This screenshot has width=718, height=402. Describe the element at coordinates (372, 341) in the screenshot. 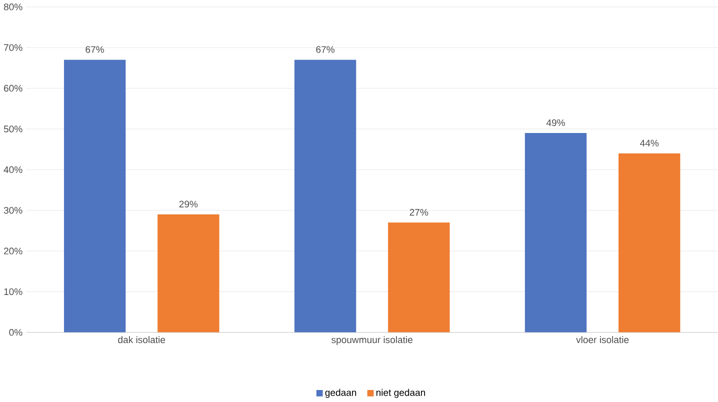

I see `x-tick-label: spouwmuur isolatie` at that location.